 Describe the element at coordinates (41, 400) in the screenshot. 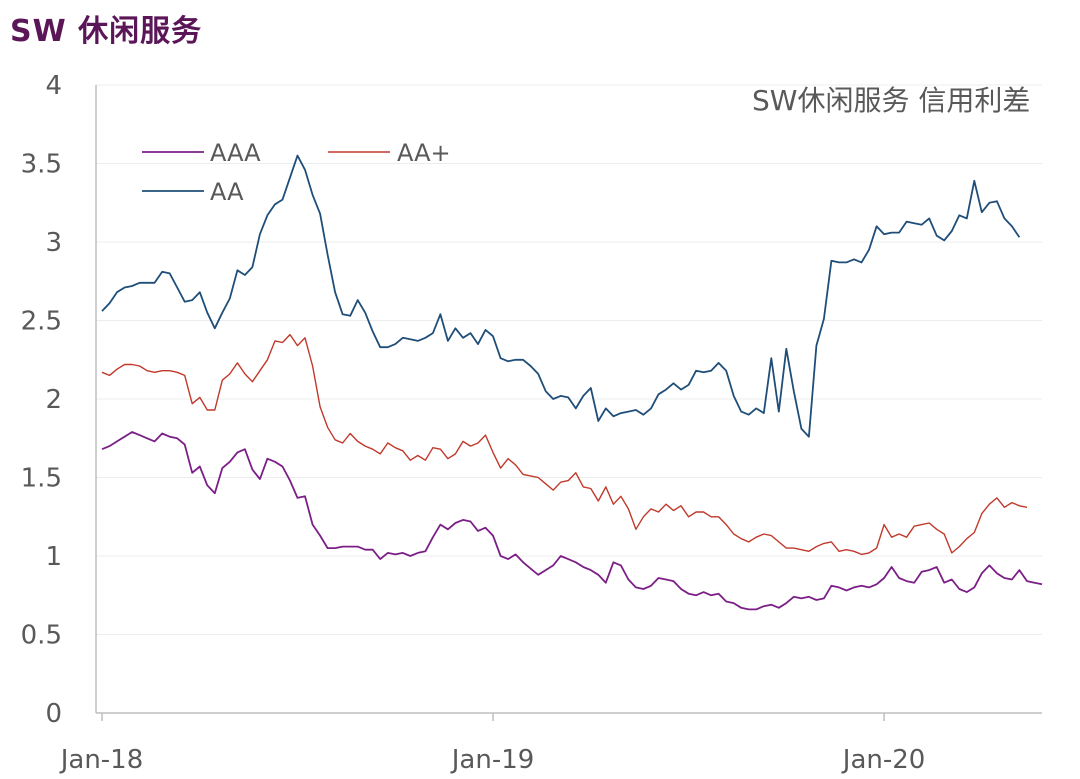

I see `y-axis-tick-labels: 0 0.5 1 1.5 2 2.5 3 3.5 4` at that location.